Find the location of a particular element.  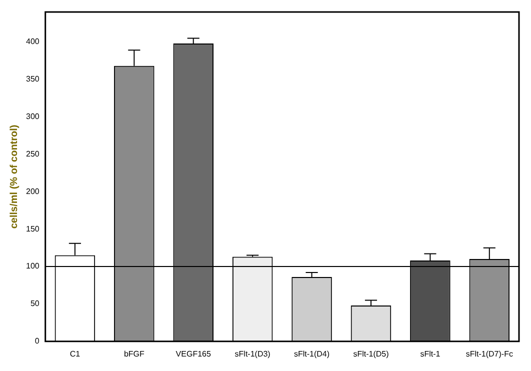

x-tick-label: bFGF is located at coordinates (134, 353).